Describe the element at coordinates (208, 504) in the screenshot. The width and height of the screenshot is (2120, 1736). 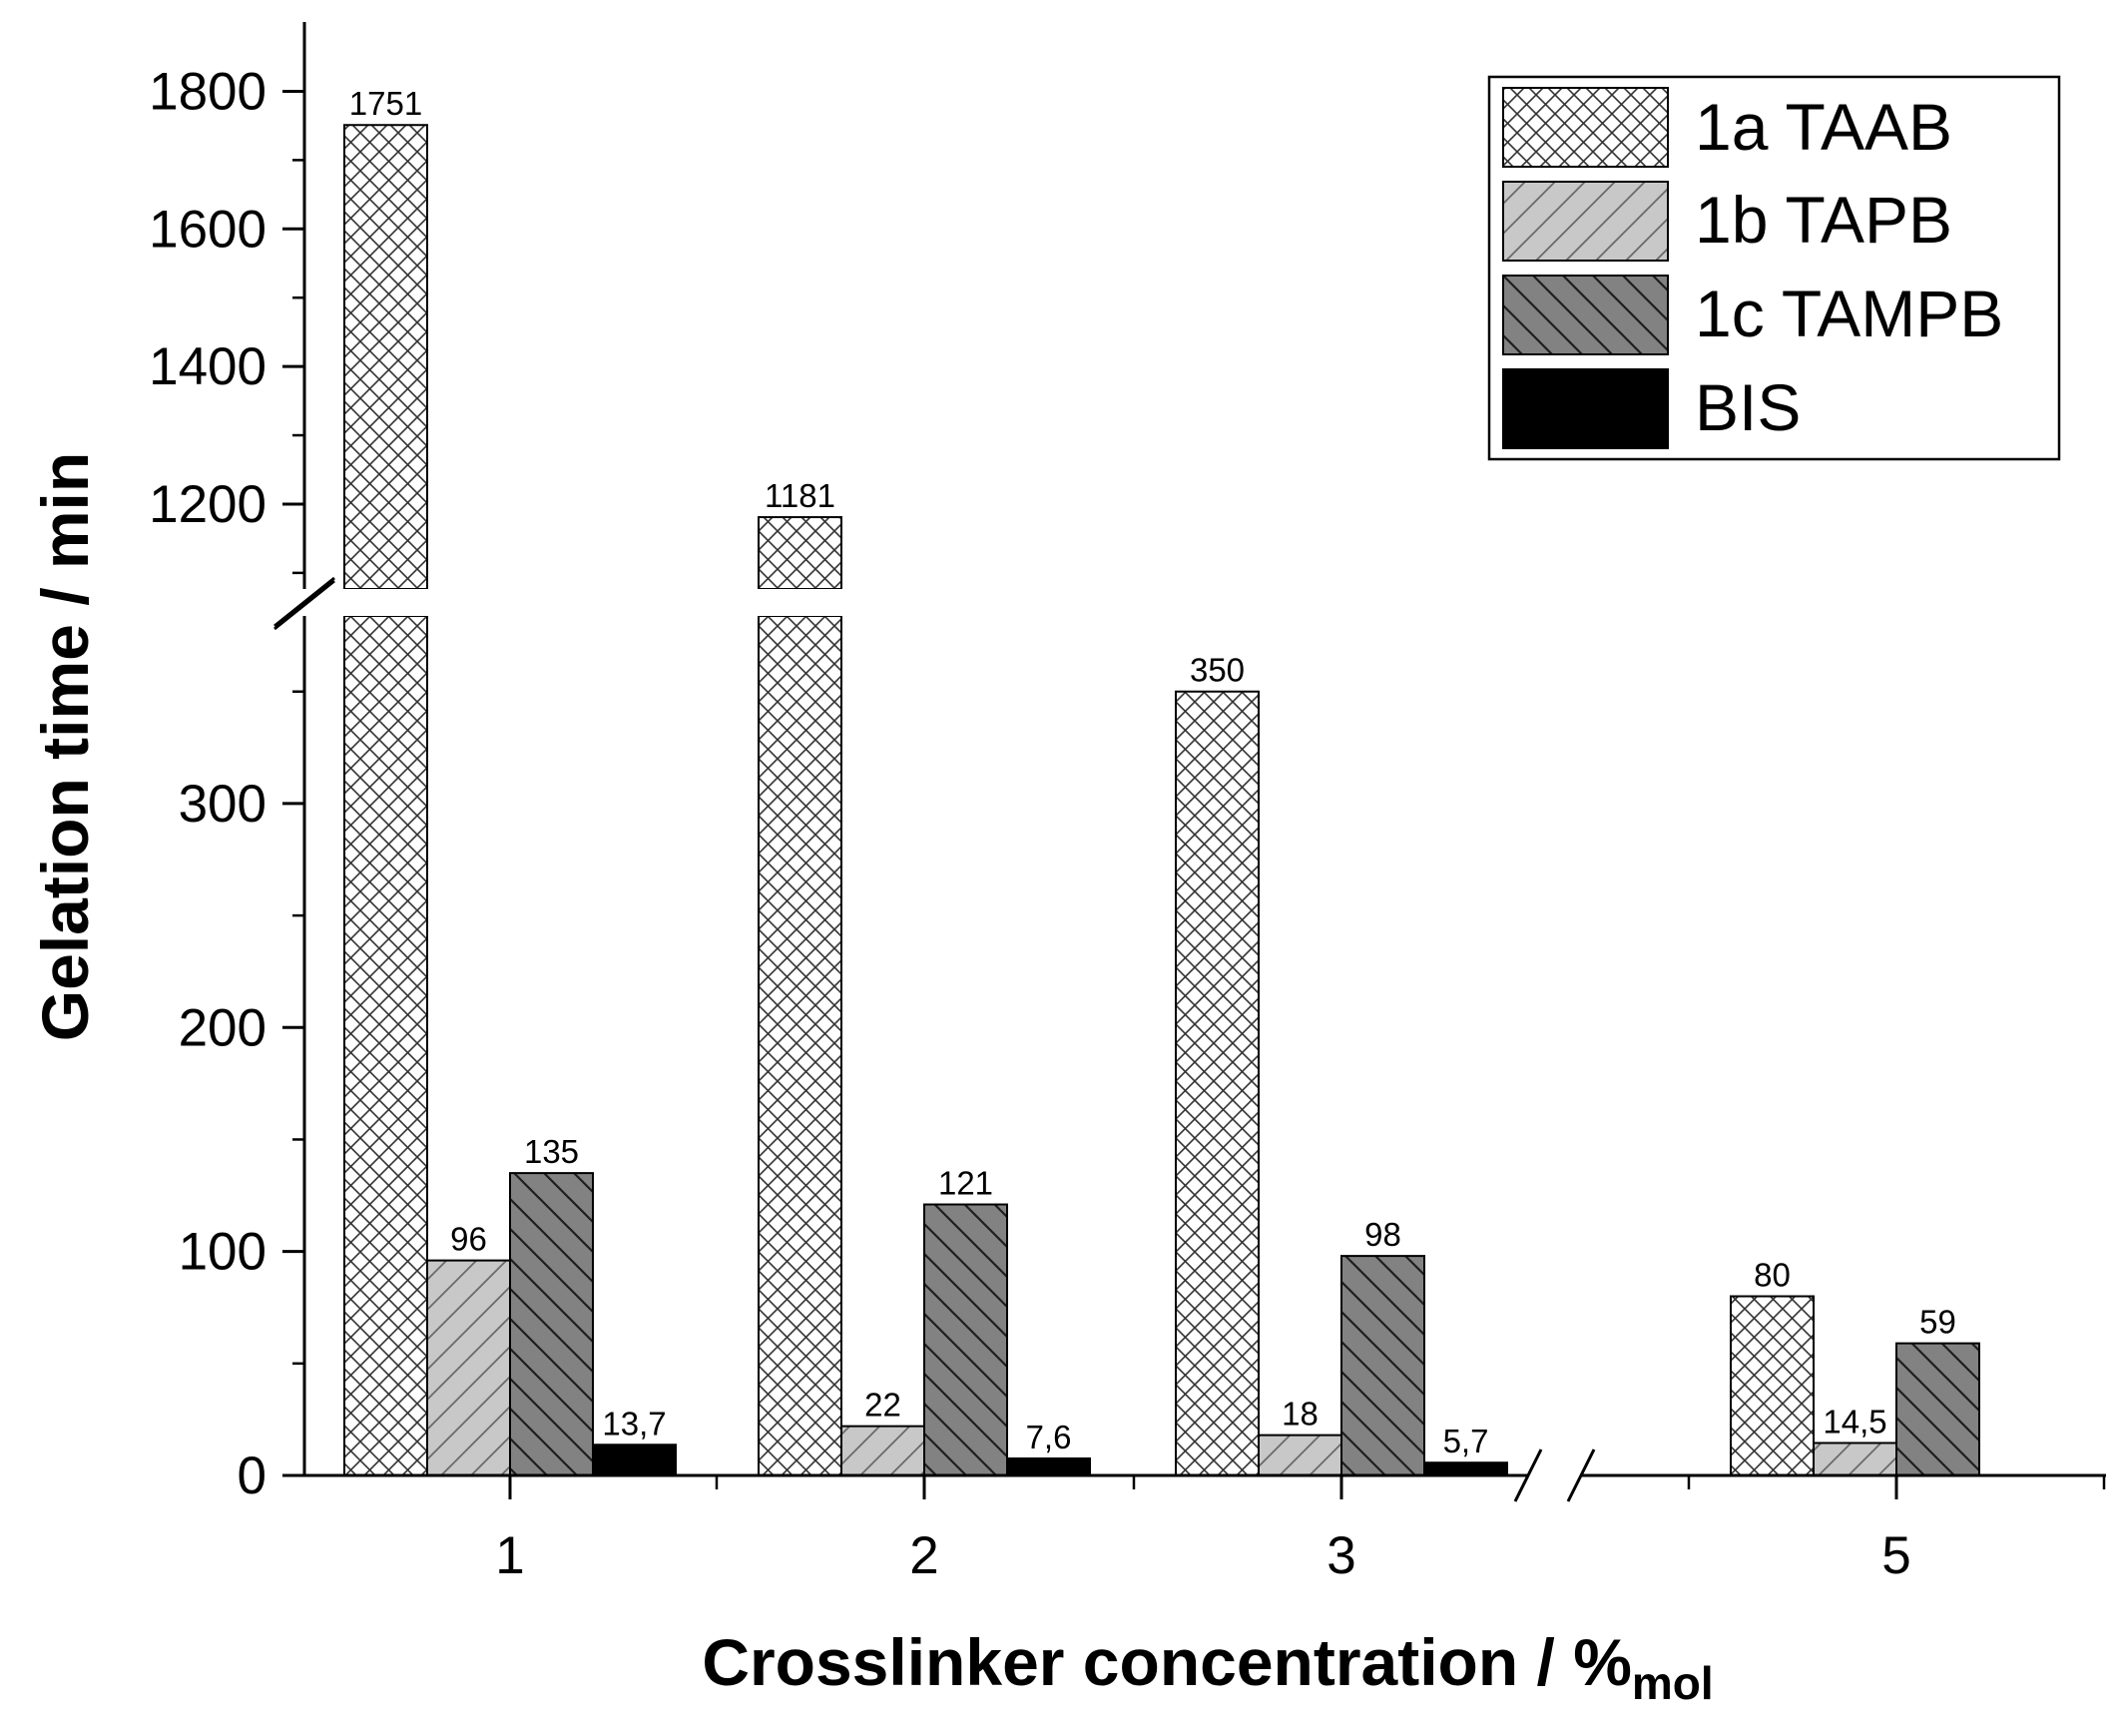
I see `y-tick-label: 1200` at that location.